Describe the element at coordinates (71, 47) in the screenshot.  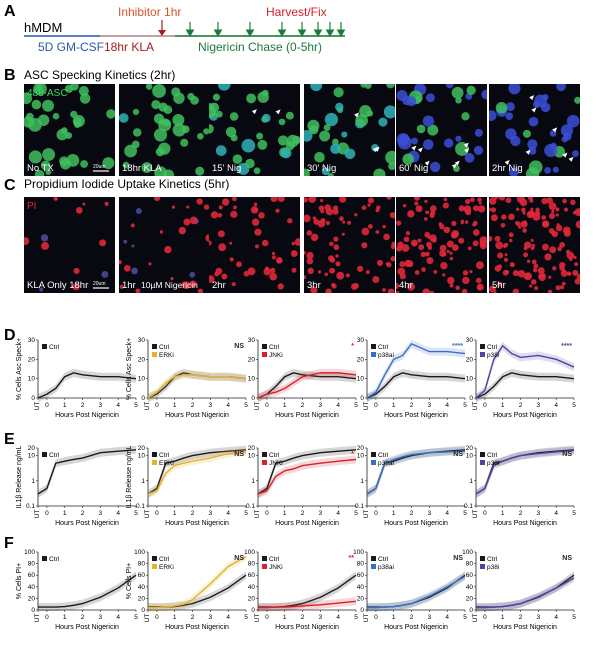
I see `timeline-gmcsf-label: 5D GM-CSF` at that location.